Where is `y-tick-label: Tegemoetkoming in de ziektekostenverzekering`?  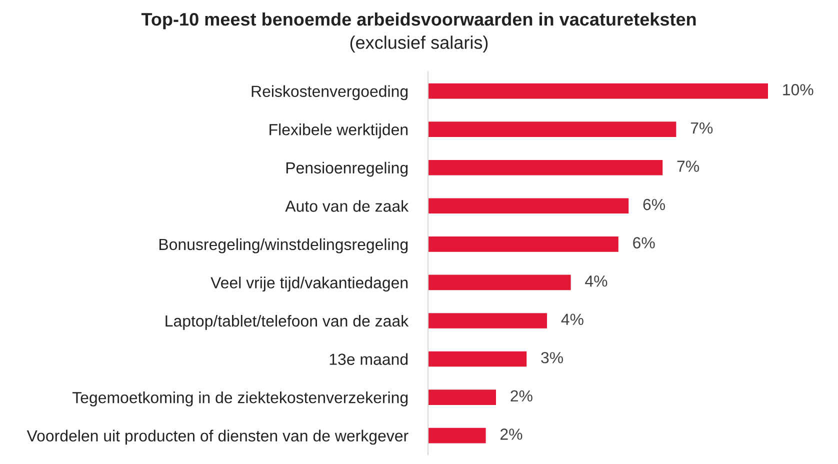 y-tick-label: Tegemoetkoming in de ziektekostenverzekering is located at coordinates (240, 399).